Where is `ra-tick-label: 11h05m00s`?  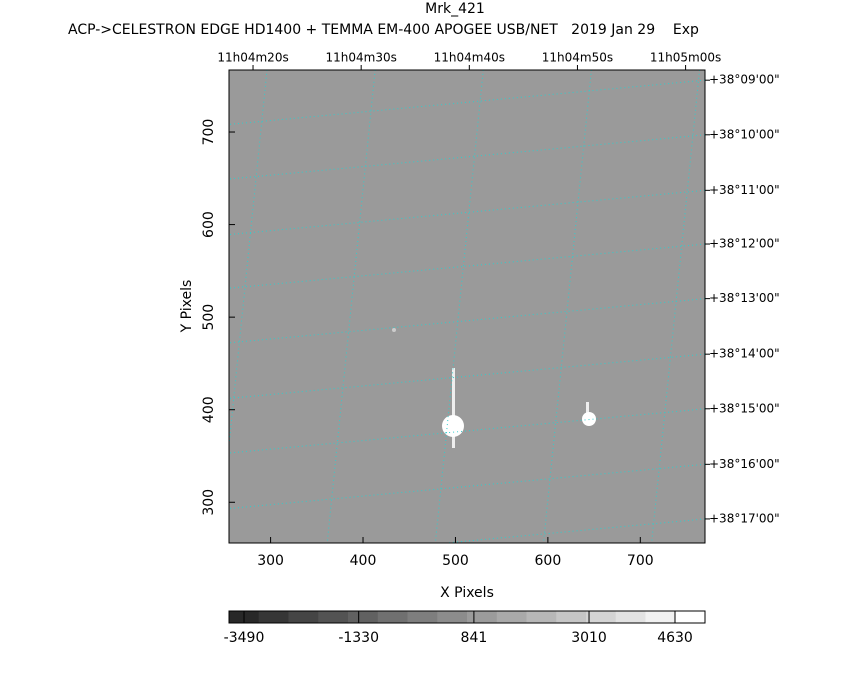 ra-tick-label: 11h05m00s is located at coordinates (685, 58).